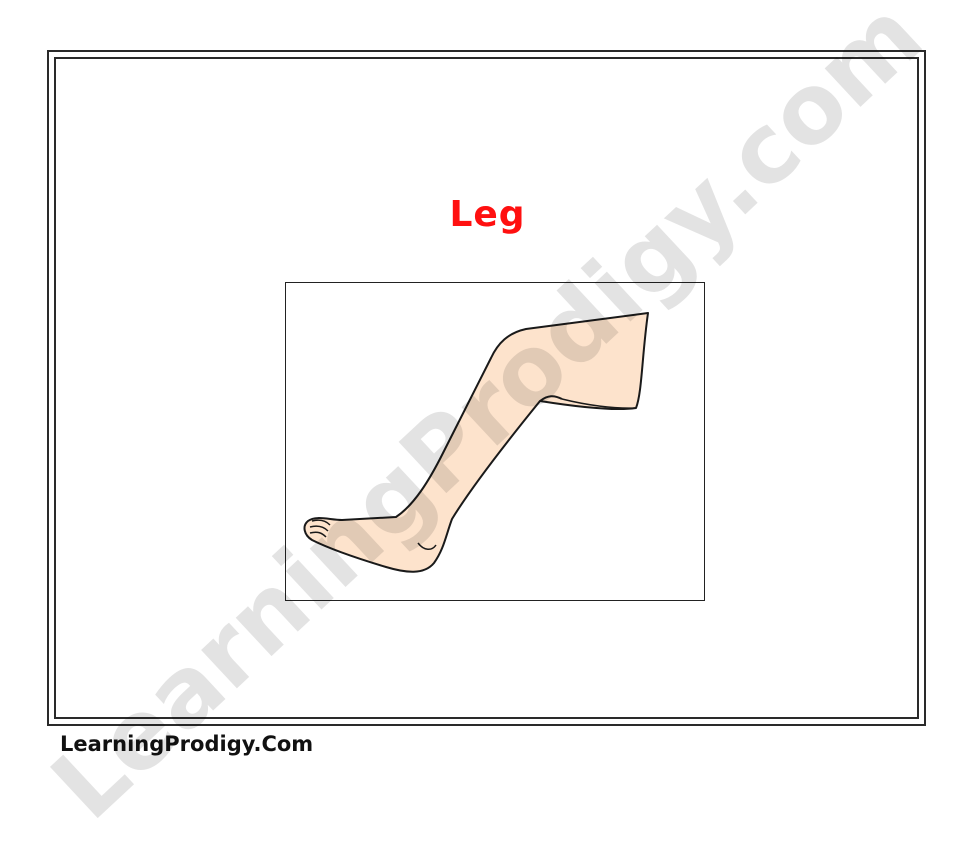 This screenshot has height=841, width=975. What do you see at coordinates (551, 398) in the screenshot?
I see `knee-crease` at bounding box center [551, 398].